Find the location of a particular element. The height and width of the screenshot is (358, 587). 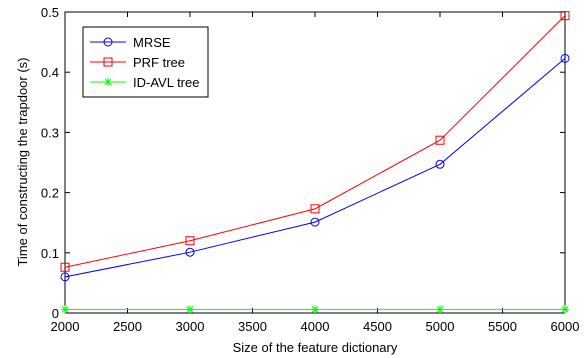

legend: MRSE PRF tree ID-AVL tree is located at coordinates (145, 62).